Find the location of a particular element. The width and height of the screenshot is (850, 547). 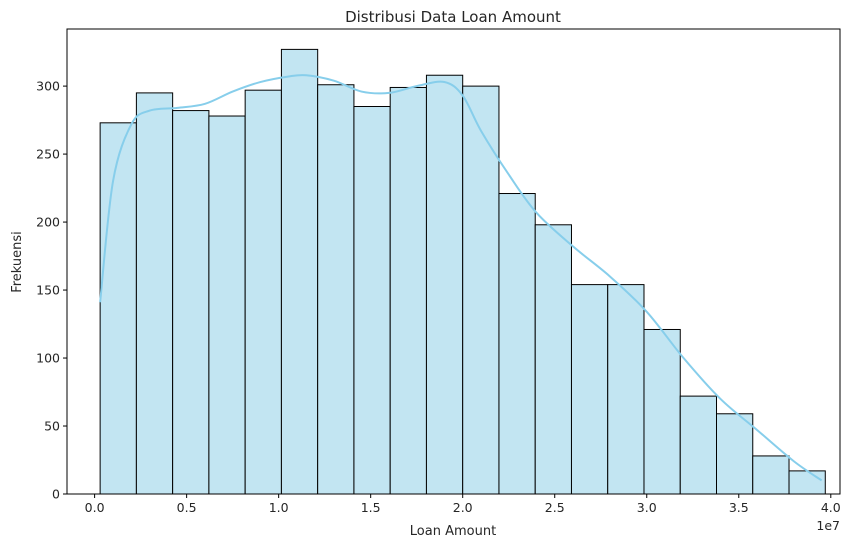

x-tick-label: 3.0 is located at coordinates (647, 507).